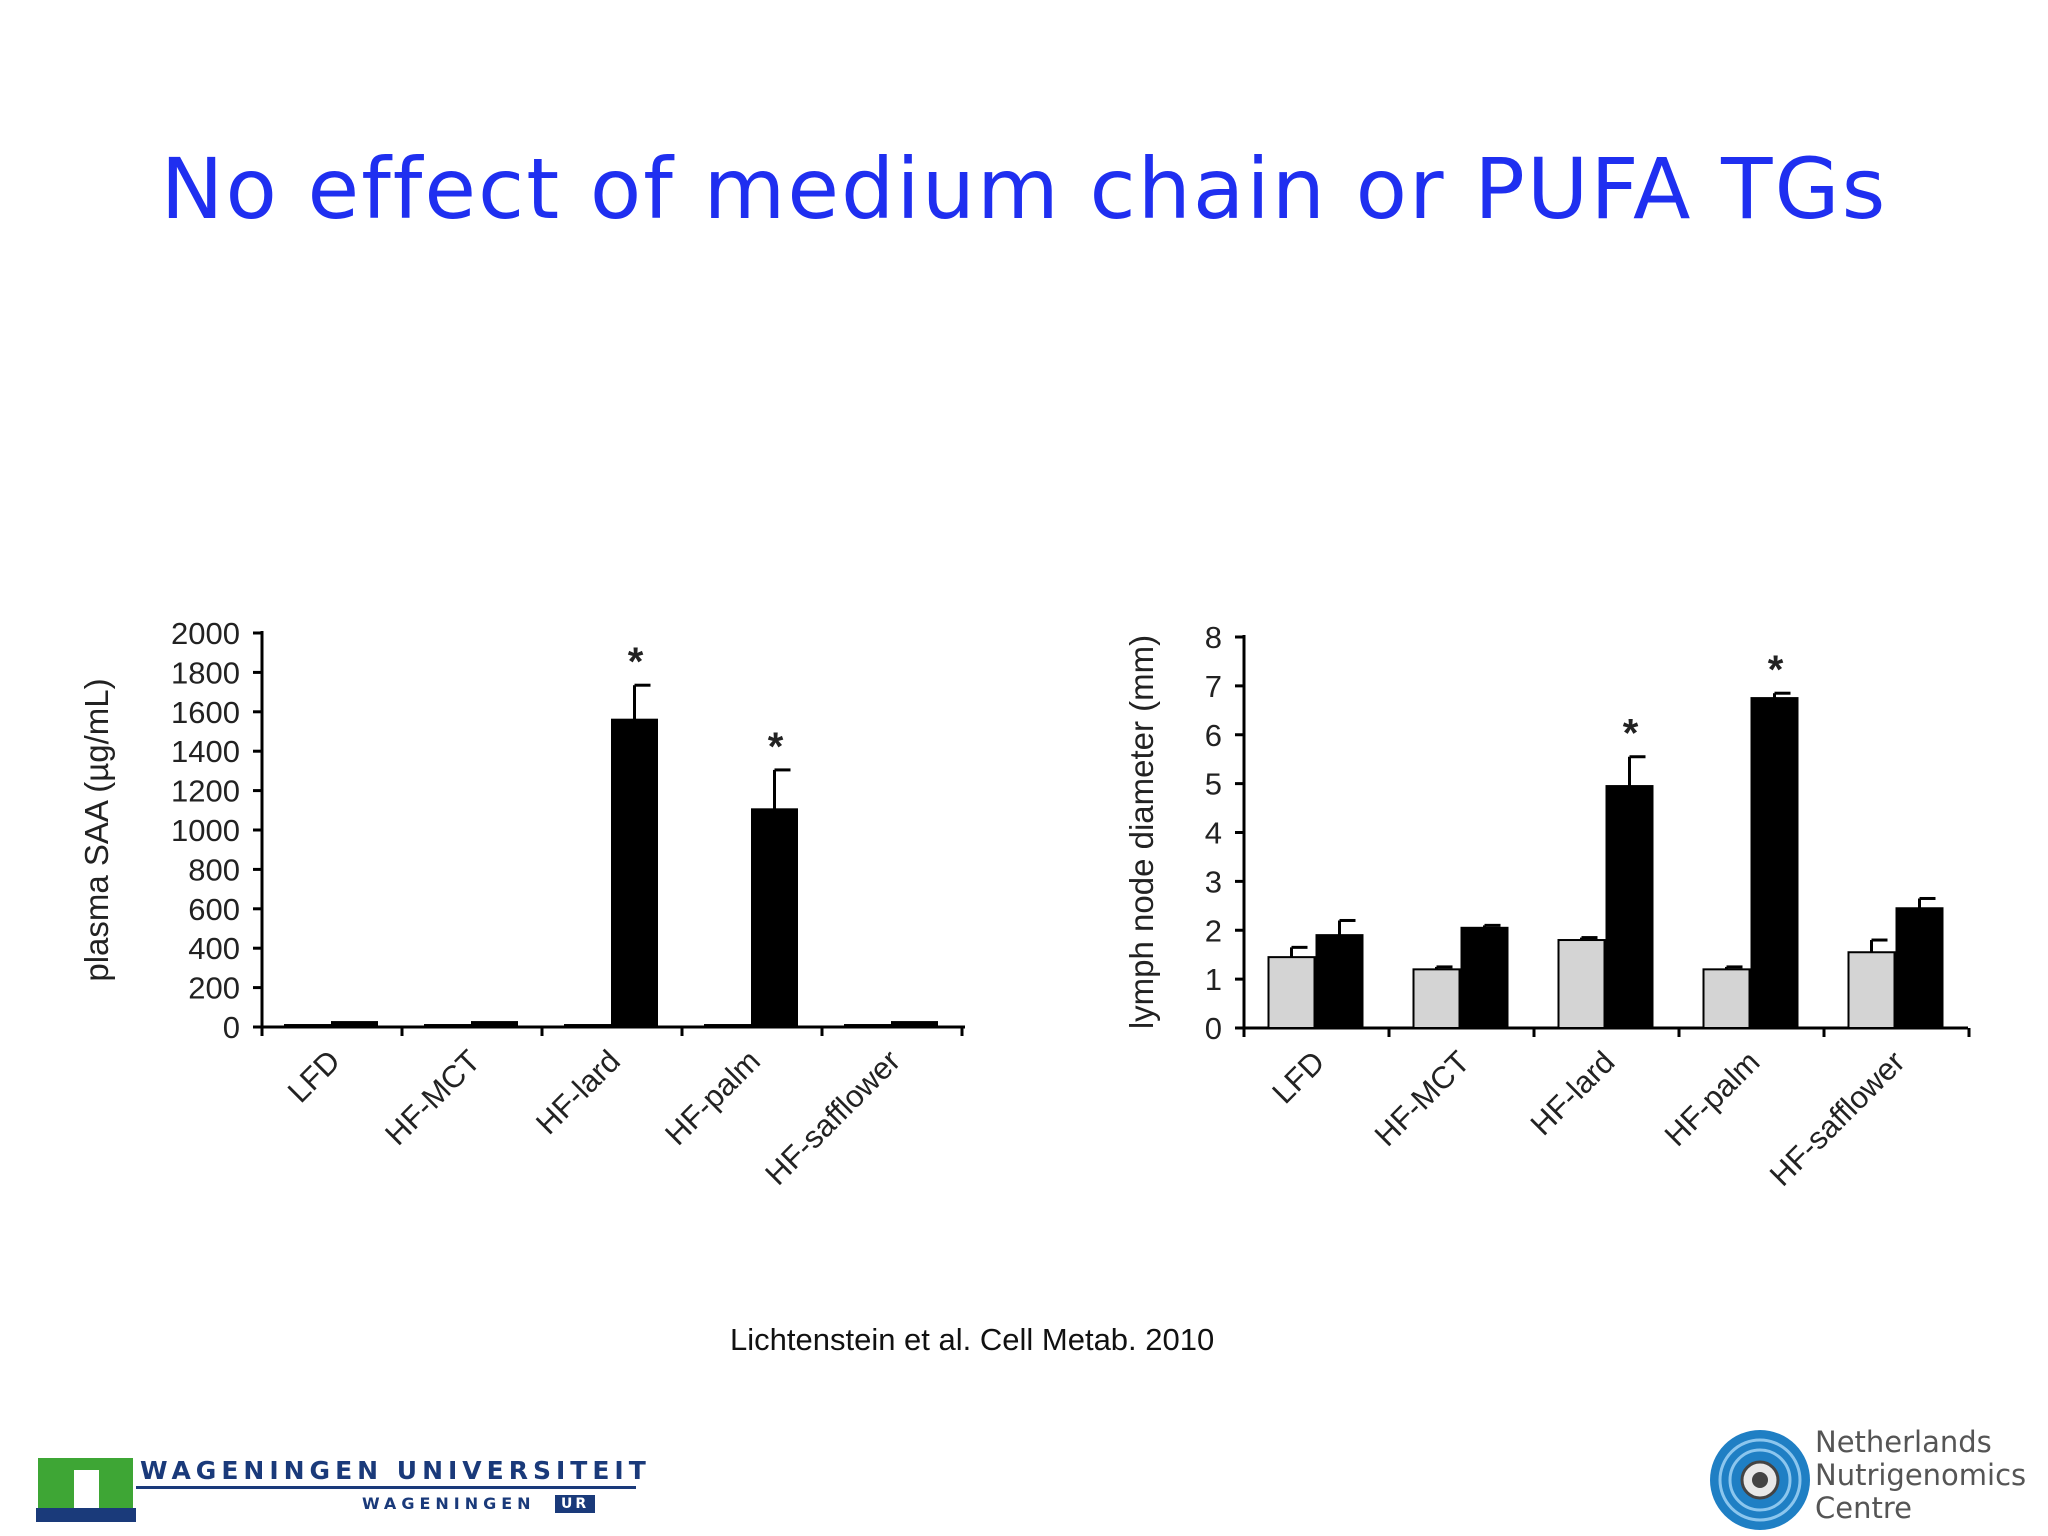 The height and width of the screenshot is (1536, 2048). What do you see at coordinates (1141, 832) in the screenshot?
I see `y-axis-title: lymph node diameter (mm)` at bounding box center [1141, 832].